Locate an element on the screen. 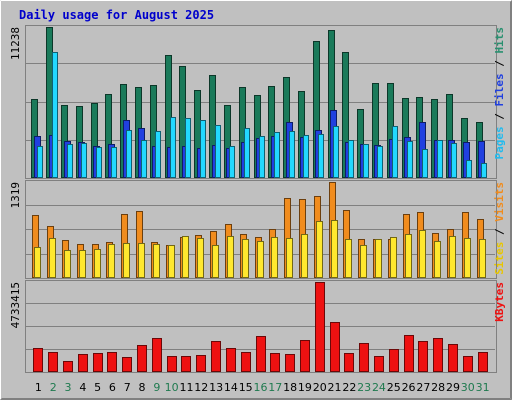 This screenshot has width=512, height=400. x-tick-label-3: 3 is located at coordinates (68, 387).